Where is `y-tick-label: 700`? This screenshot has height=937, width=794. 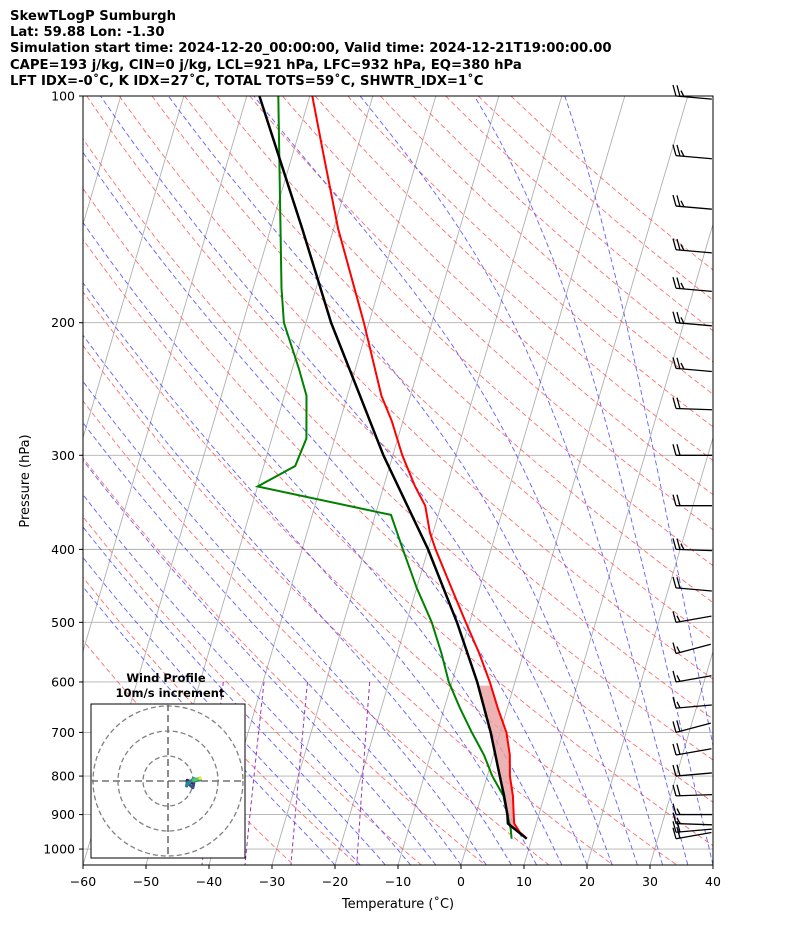 y-tick-label: 700 is located at coordinates (63, 732).